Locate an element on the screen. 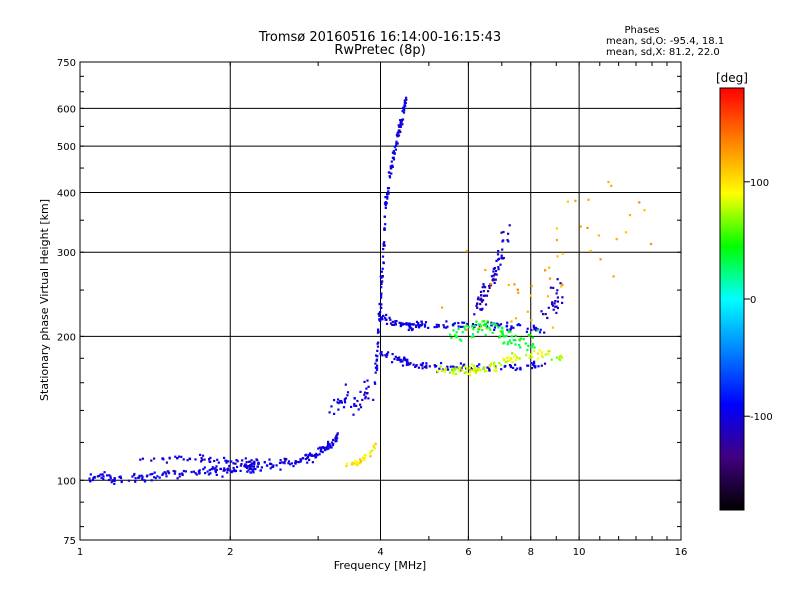 The image size is (800, 600). colorbar-label: [deg] is located at coordinates (732, 78).